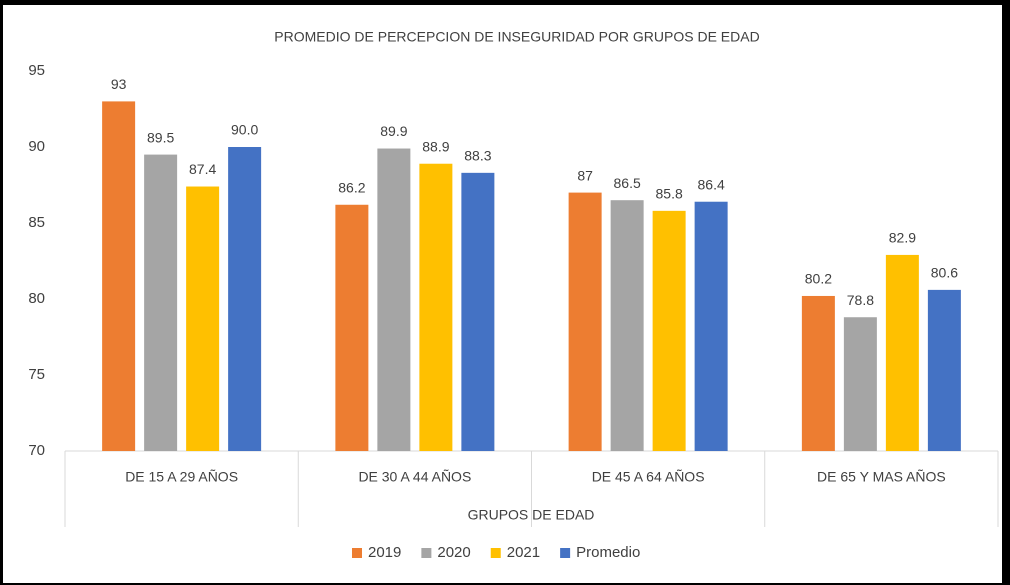 This screenshot has width=1010, height=585. I want to click on y-tick-label: 90, so click(36, 146).